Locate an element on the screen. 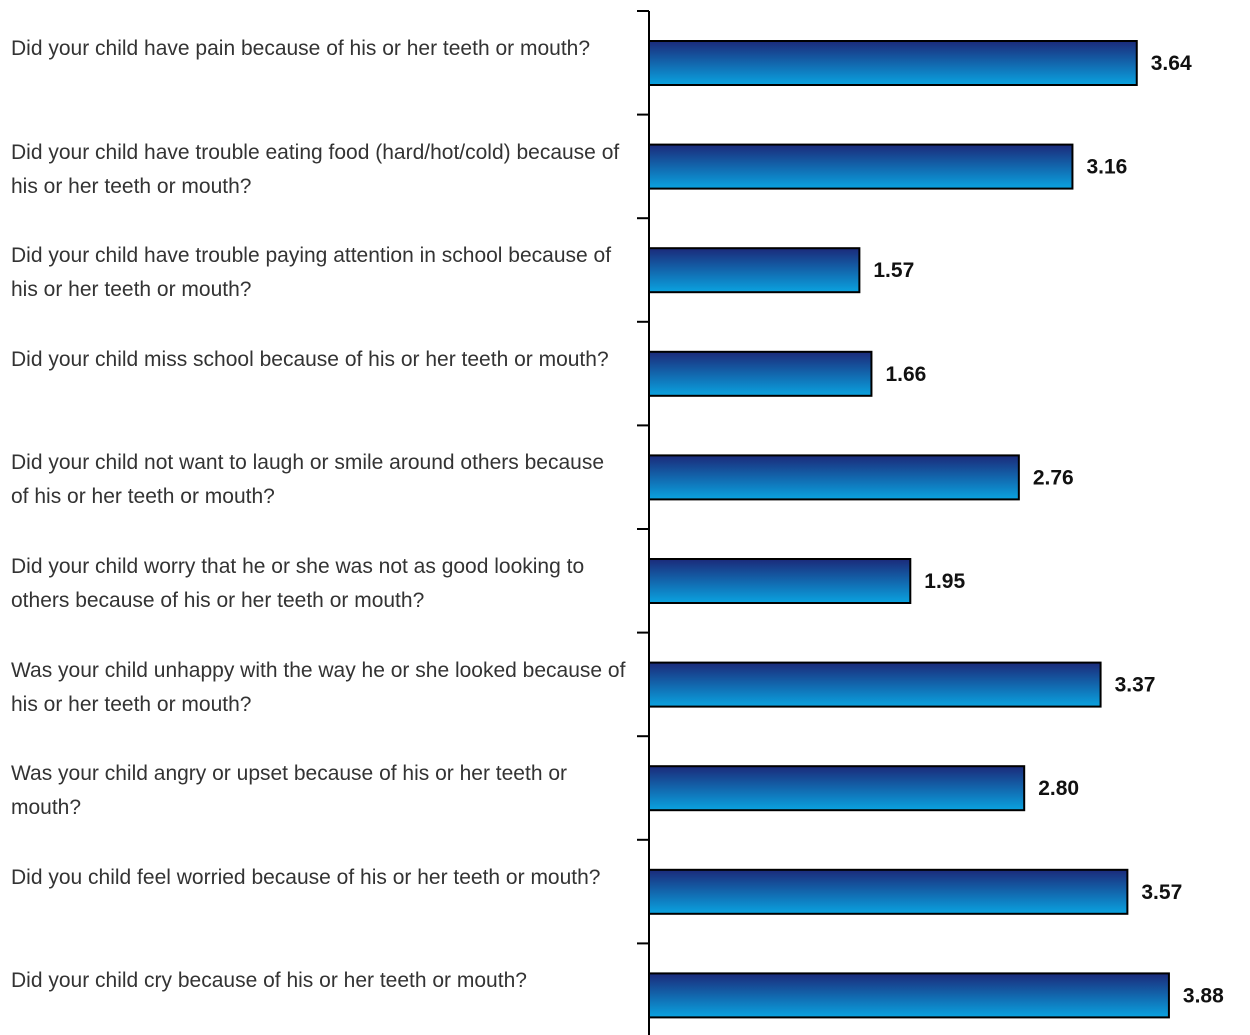 Image resolution: width=1250 pixels, height=1035 pixels. value-label: 2.80 is located at coordinates (1058, 788).